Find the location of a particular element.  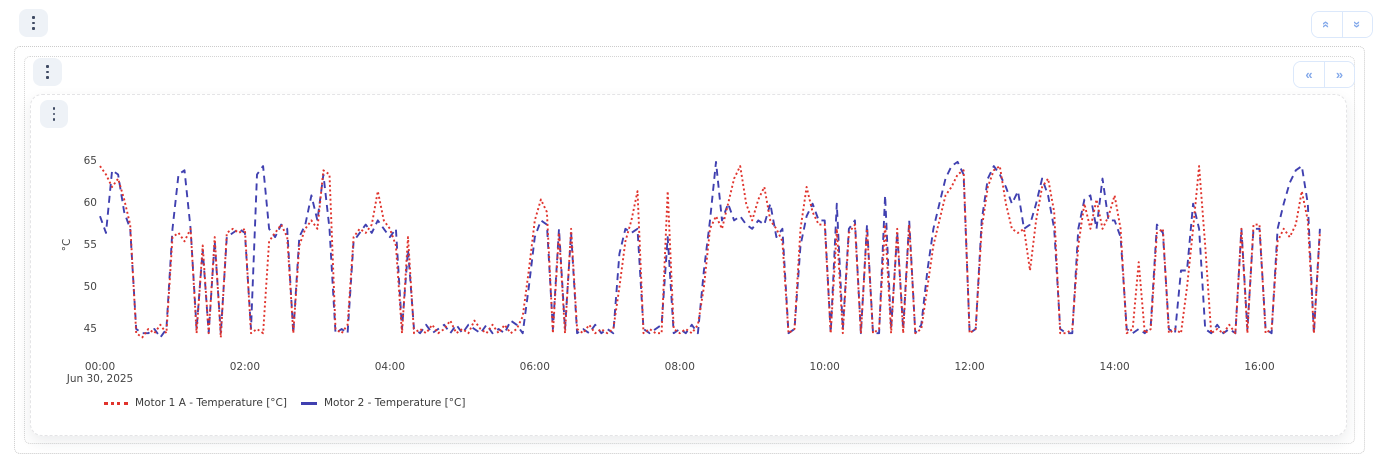

legend-item-motor1: Motor 1 A - Temperature [°C] is located at coordinates (195, 403).